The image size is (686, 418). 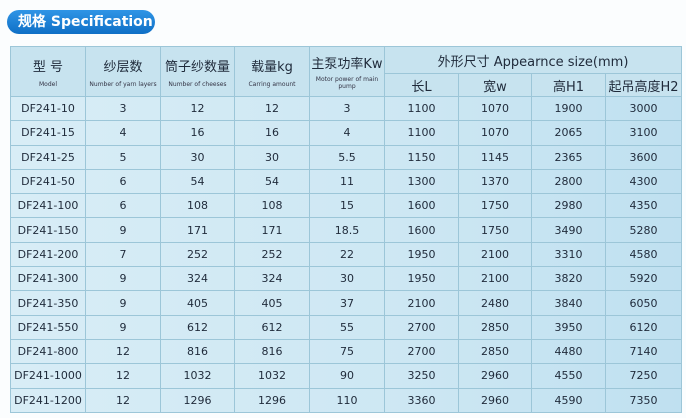 I want to click on cell-load: 12, so click(x=272, y=108).